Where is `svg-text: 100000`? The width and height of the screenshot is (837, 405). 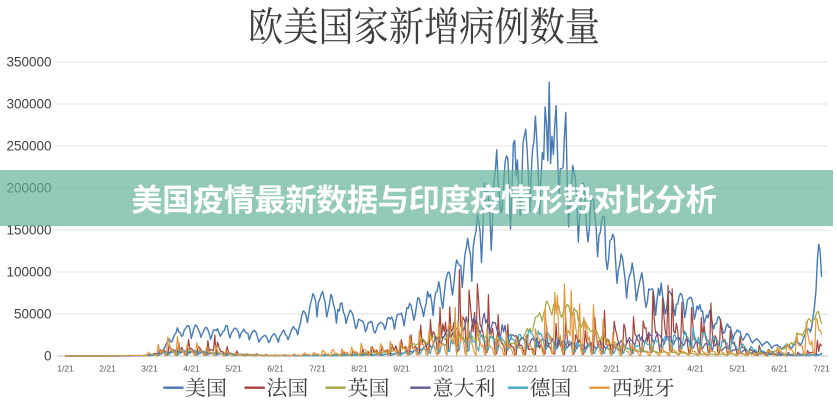 svg-text: 100000 is located at coordinates (28, 271).